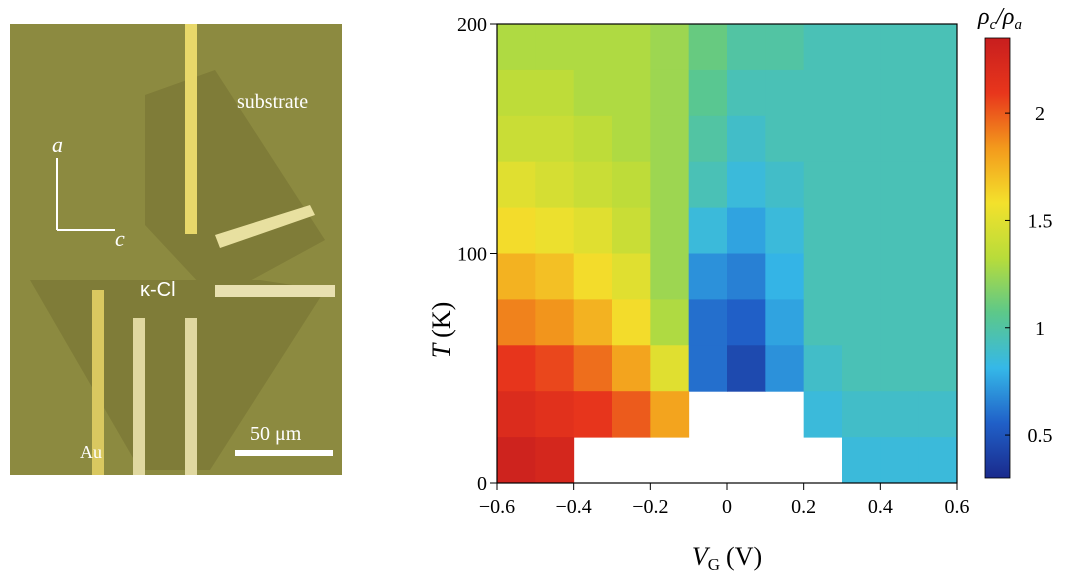 The width and height of the screenshot is (1080, 585). What do you see at coordinates (727, 558) in the screenshot?
I see `x-axis-label: VG (V)` at bounding box center [727, 558].